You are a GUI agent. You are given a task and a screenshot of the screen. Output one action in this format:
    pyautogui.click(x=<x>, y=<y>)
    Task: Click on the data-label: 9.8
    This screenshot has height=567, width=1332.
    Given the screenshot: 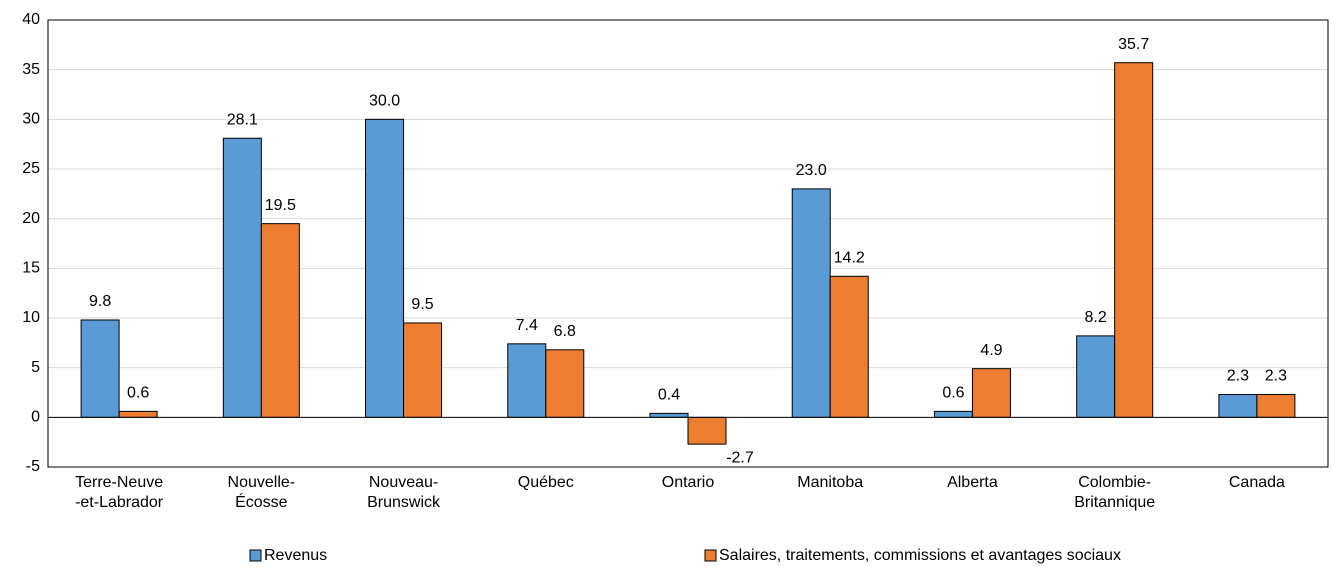 What is the action you would take?
    pyautogui.click(x=100, y=301)
    